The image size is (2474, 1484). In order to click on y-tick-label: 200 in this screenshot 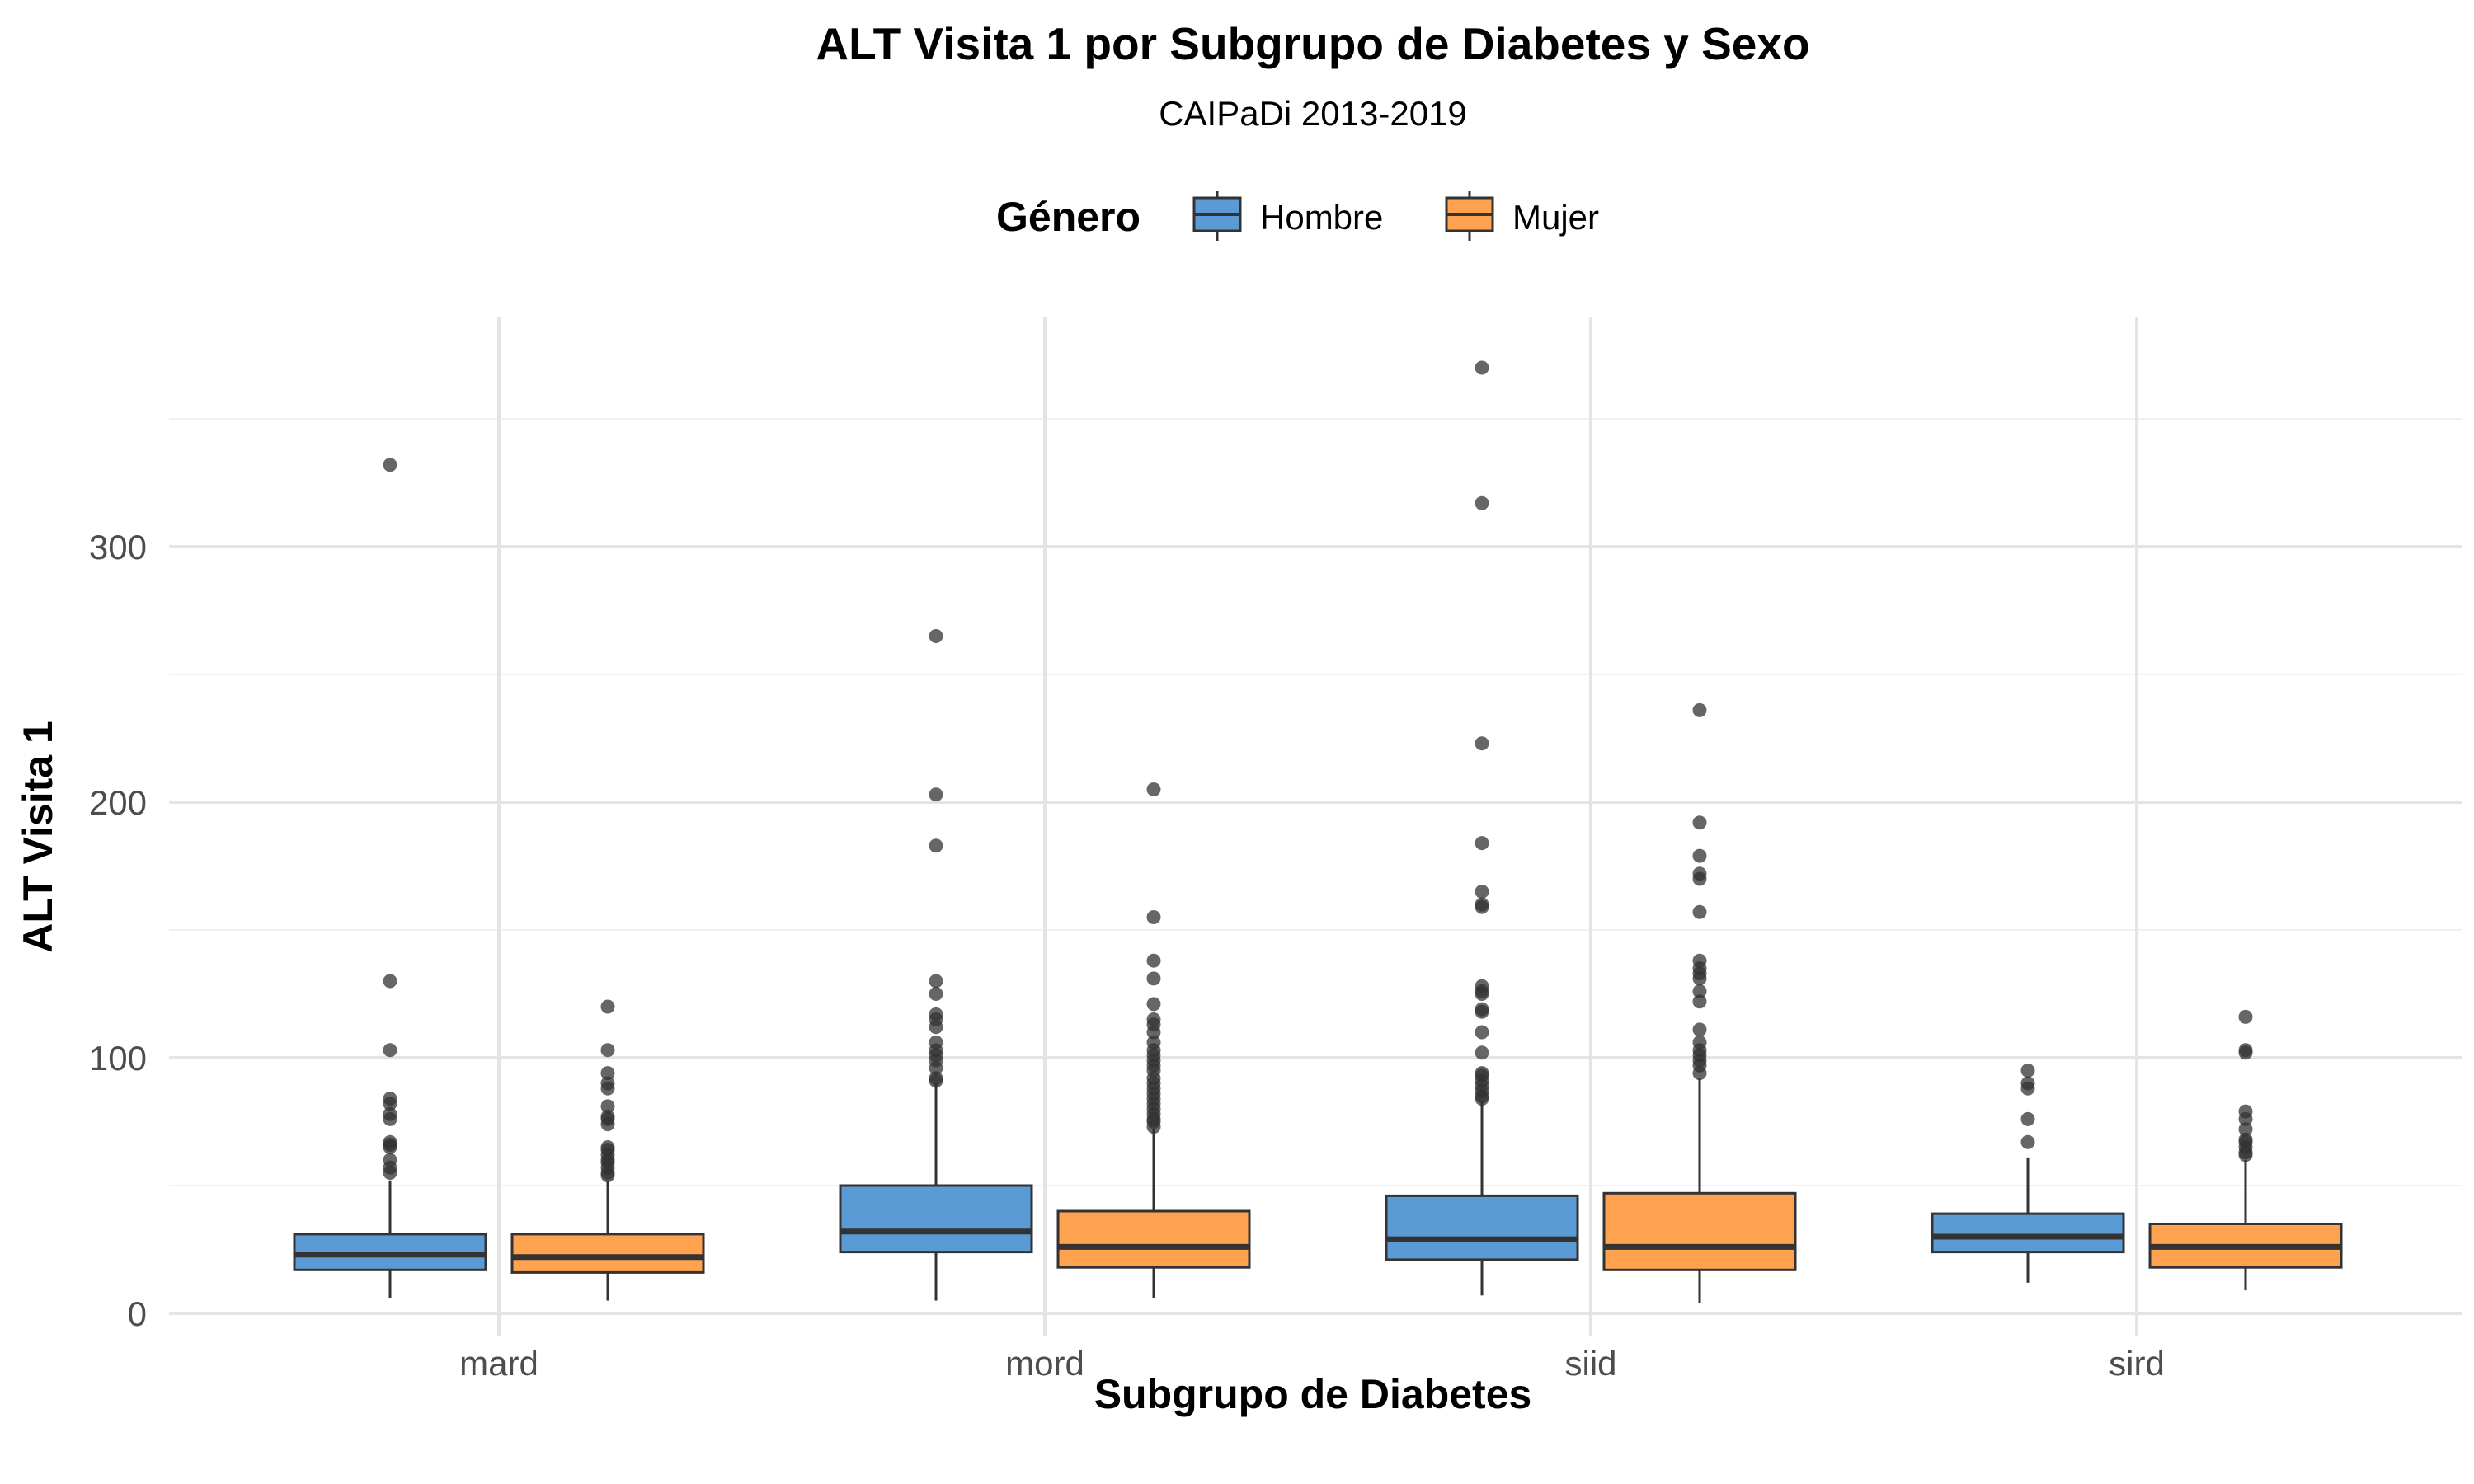, I will do `click(118, 802)`.